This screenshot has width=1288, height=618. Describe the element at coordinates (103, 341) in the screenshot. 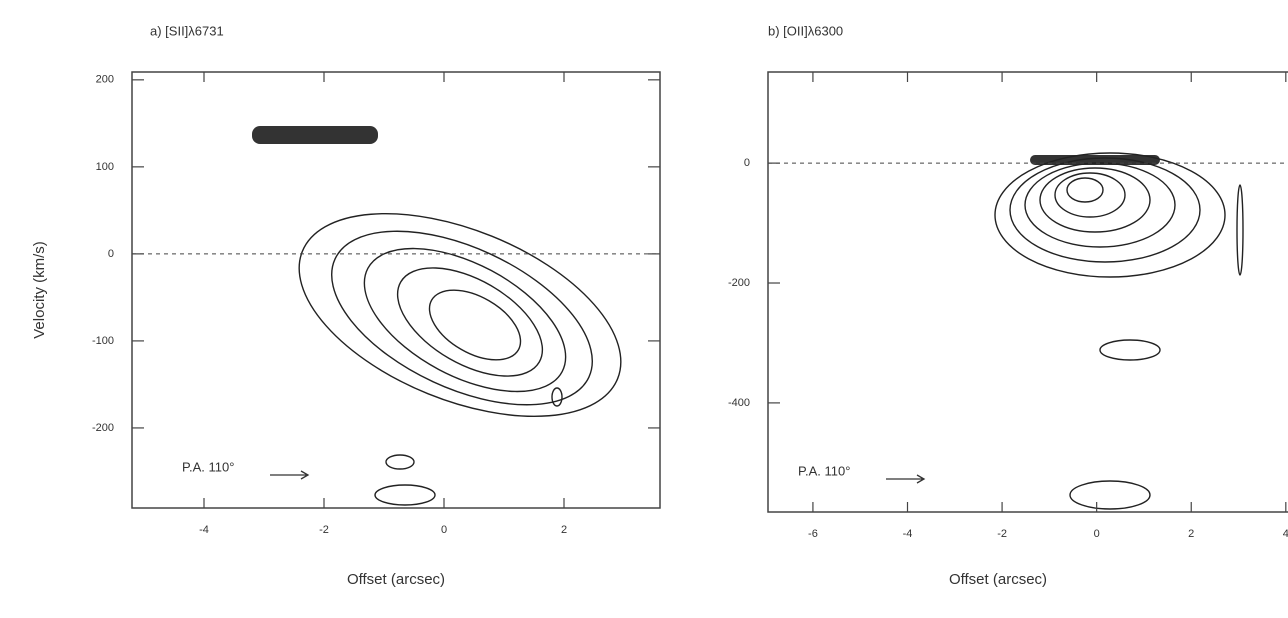

I see `y-tick-label: -100` at that location.